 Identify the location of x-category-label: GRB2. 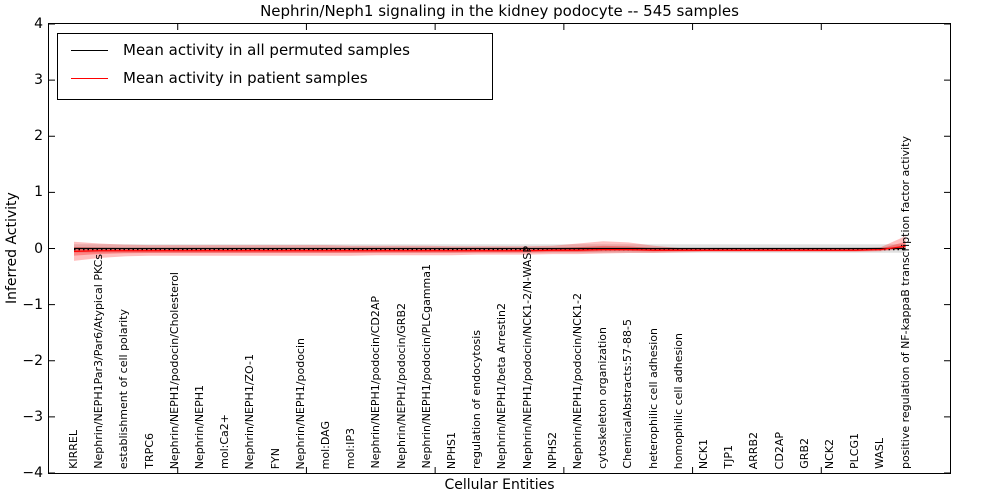
(804, 453).